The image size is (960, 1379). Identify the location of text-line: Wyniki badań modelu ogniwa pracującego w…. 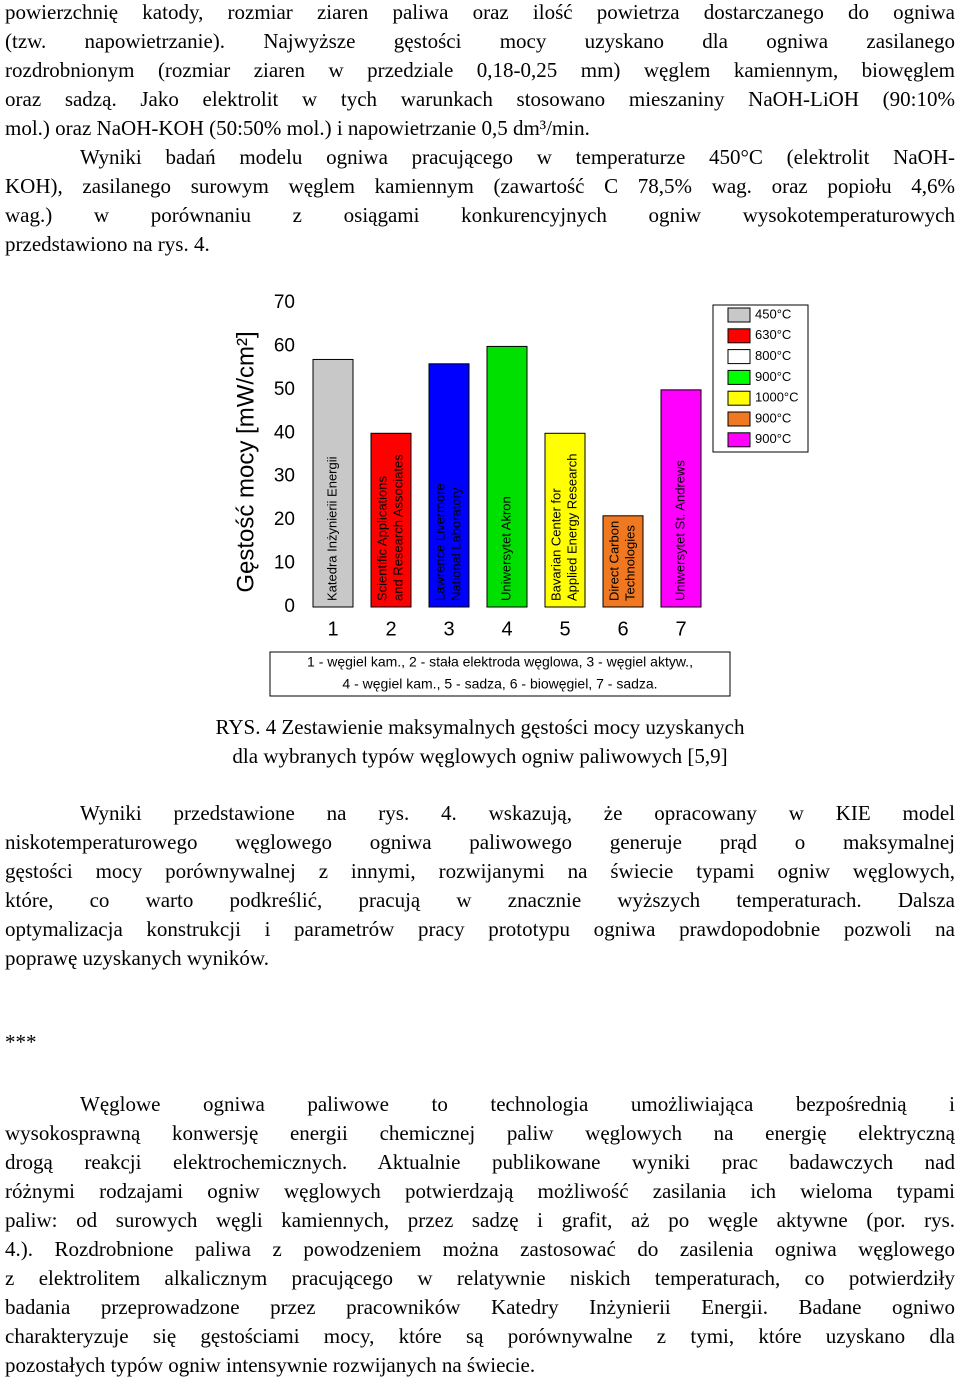
(517, 156).